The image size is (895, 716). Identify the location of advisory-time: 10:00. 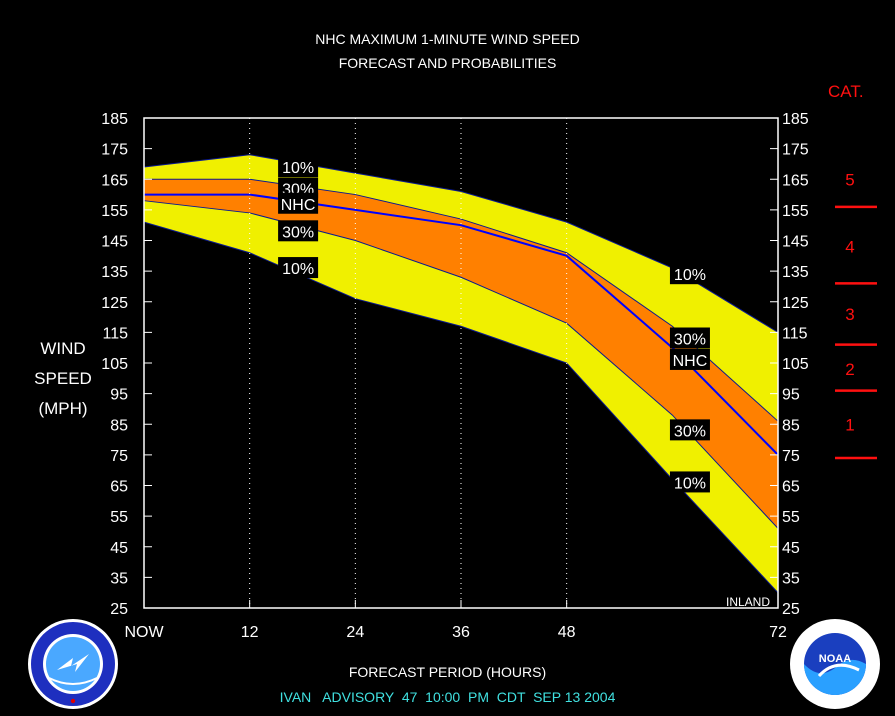
(443, 697).